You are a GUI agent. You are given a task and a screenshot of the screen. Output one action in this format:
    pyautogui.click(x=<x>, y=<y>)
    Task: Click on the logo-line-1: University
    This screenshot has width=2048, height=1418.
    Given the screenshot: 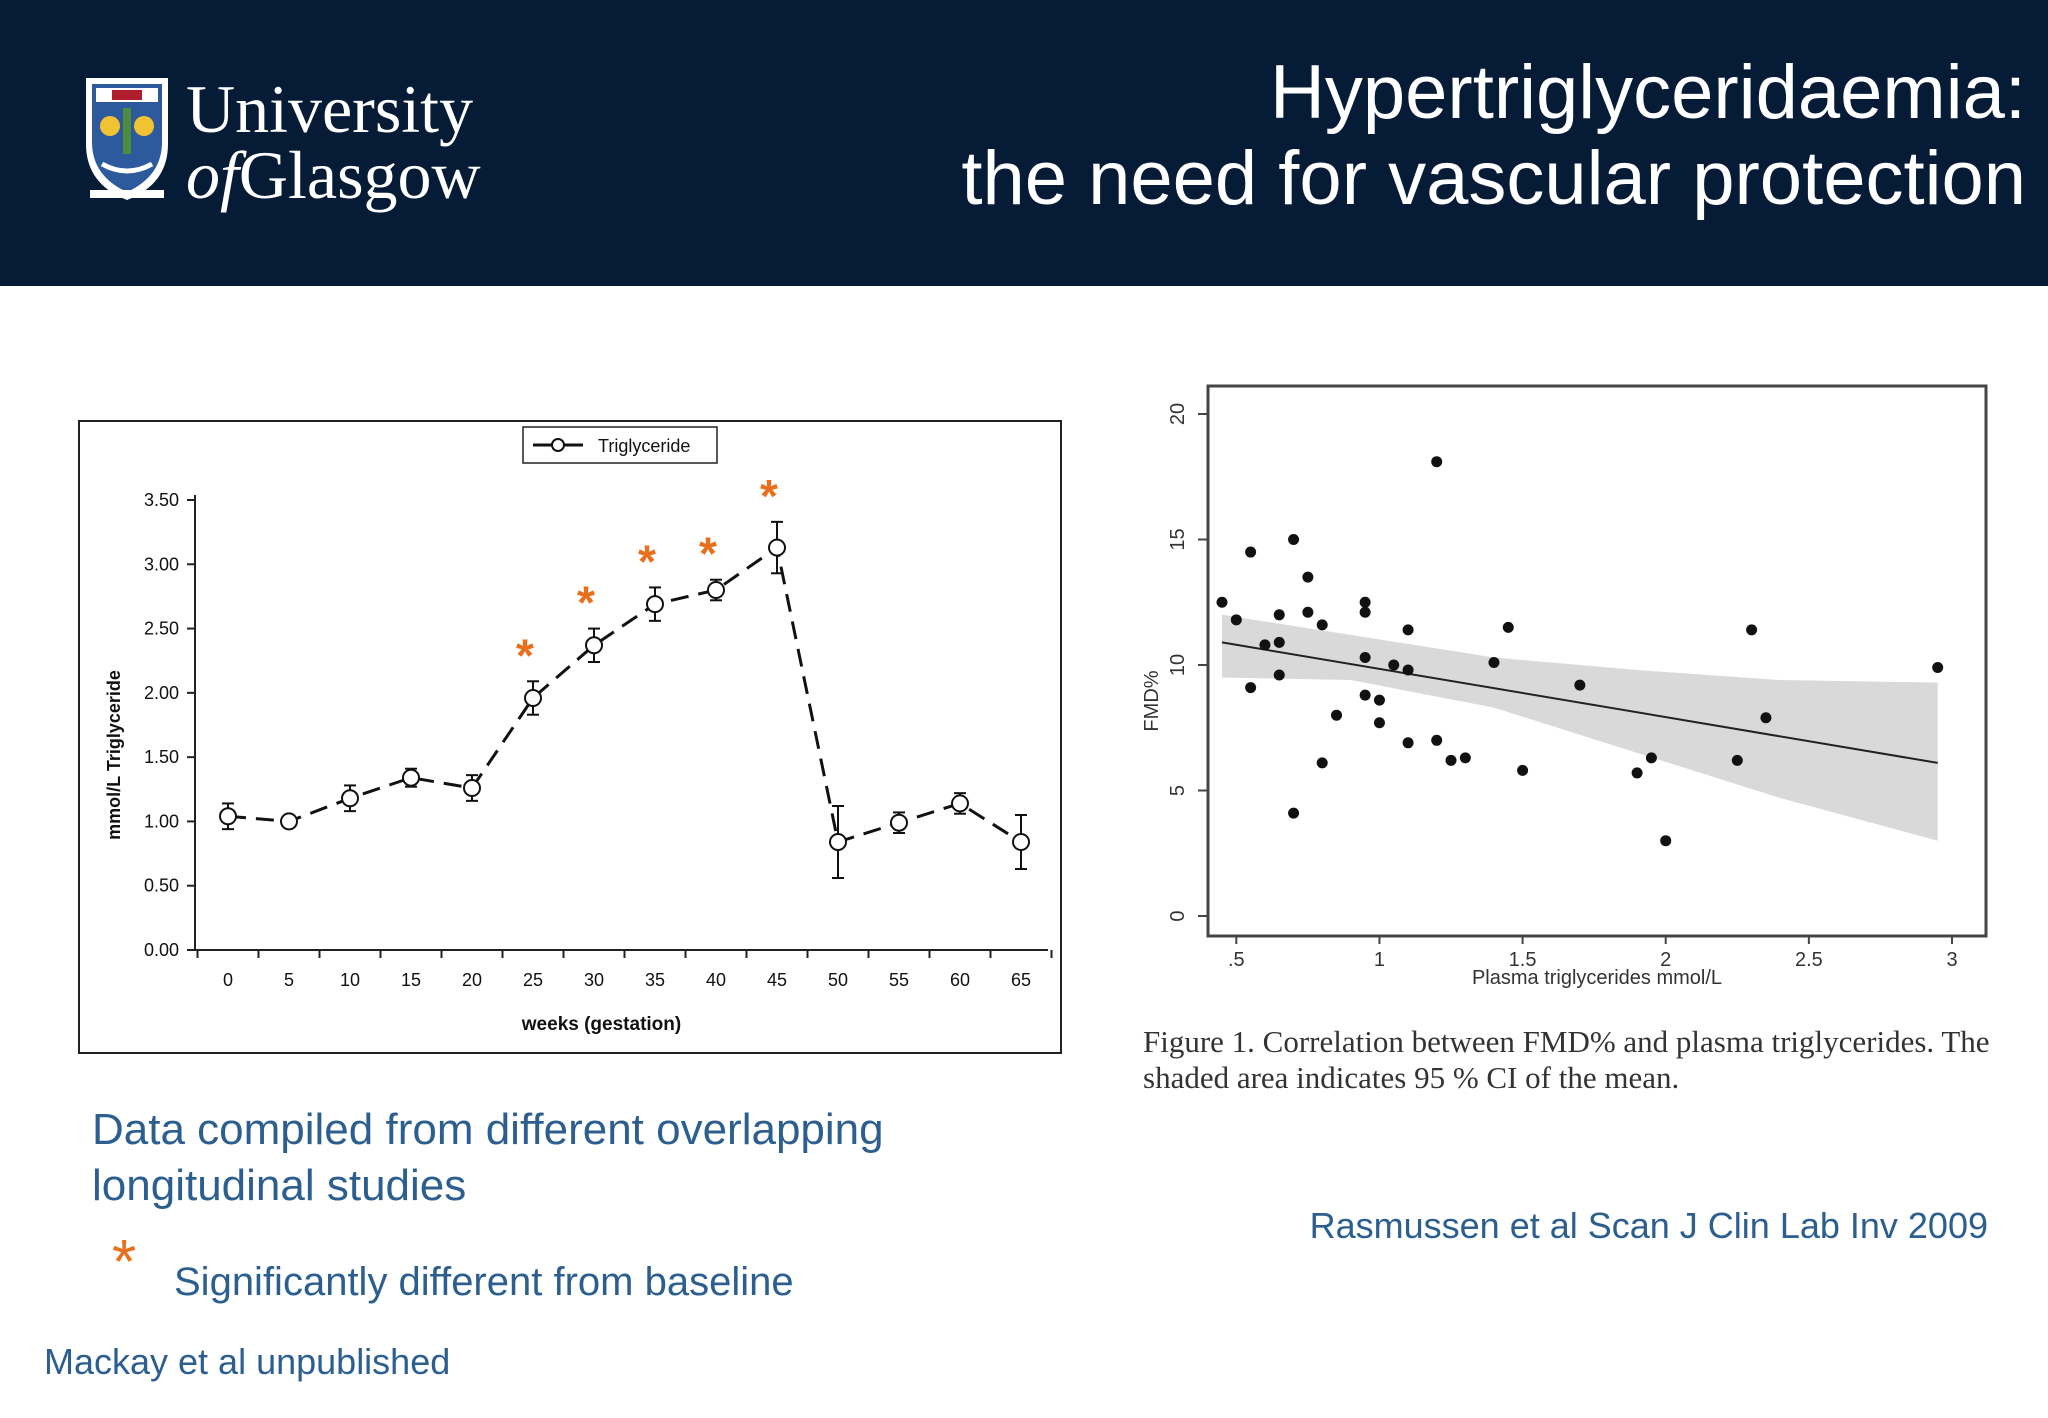 What is the action you would take?
    pyautogui.click(x=330, y=109)
    